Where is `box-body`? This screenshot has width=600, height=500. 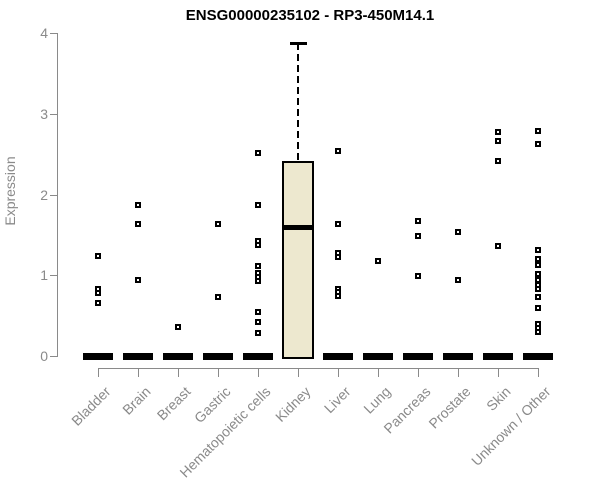
box-body is located at coordinates (297, 259).